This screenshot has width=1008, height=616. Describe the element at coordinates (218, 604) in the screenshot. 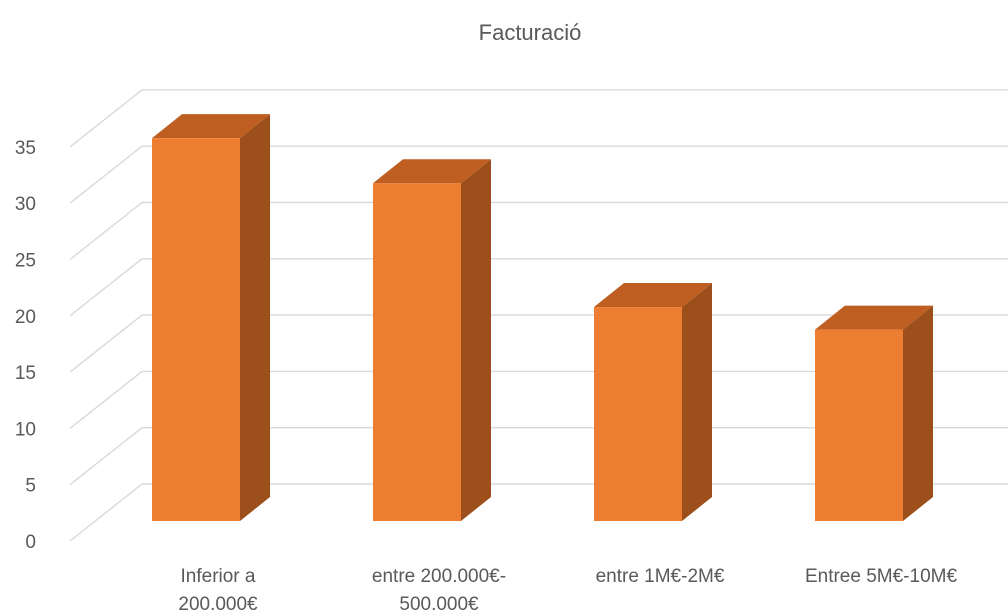

I see `x-tick-label: 200.000€` at that location.